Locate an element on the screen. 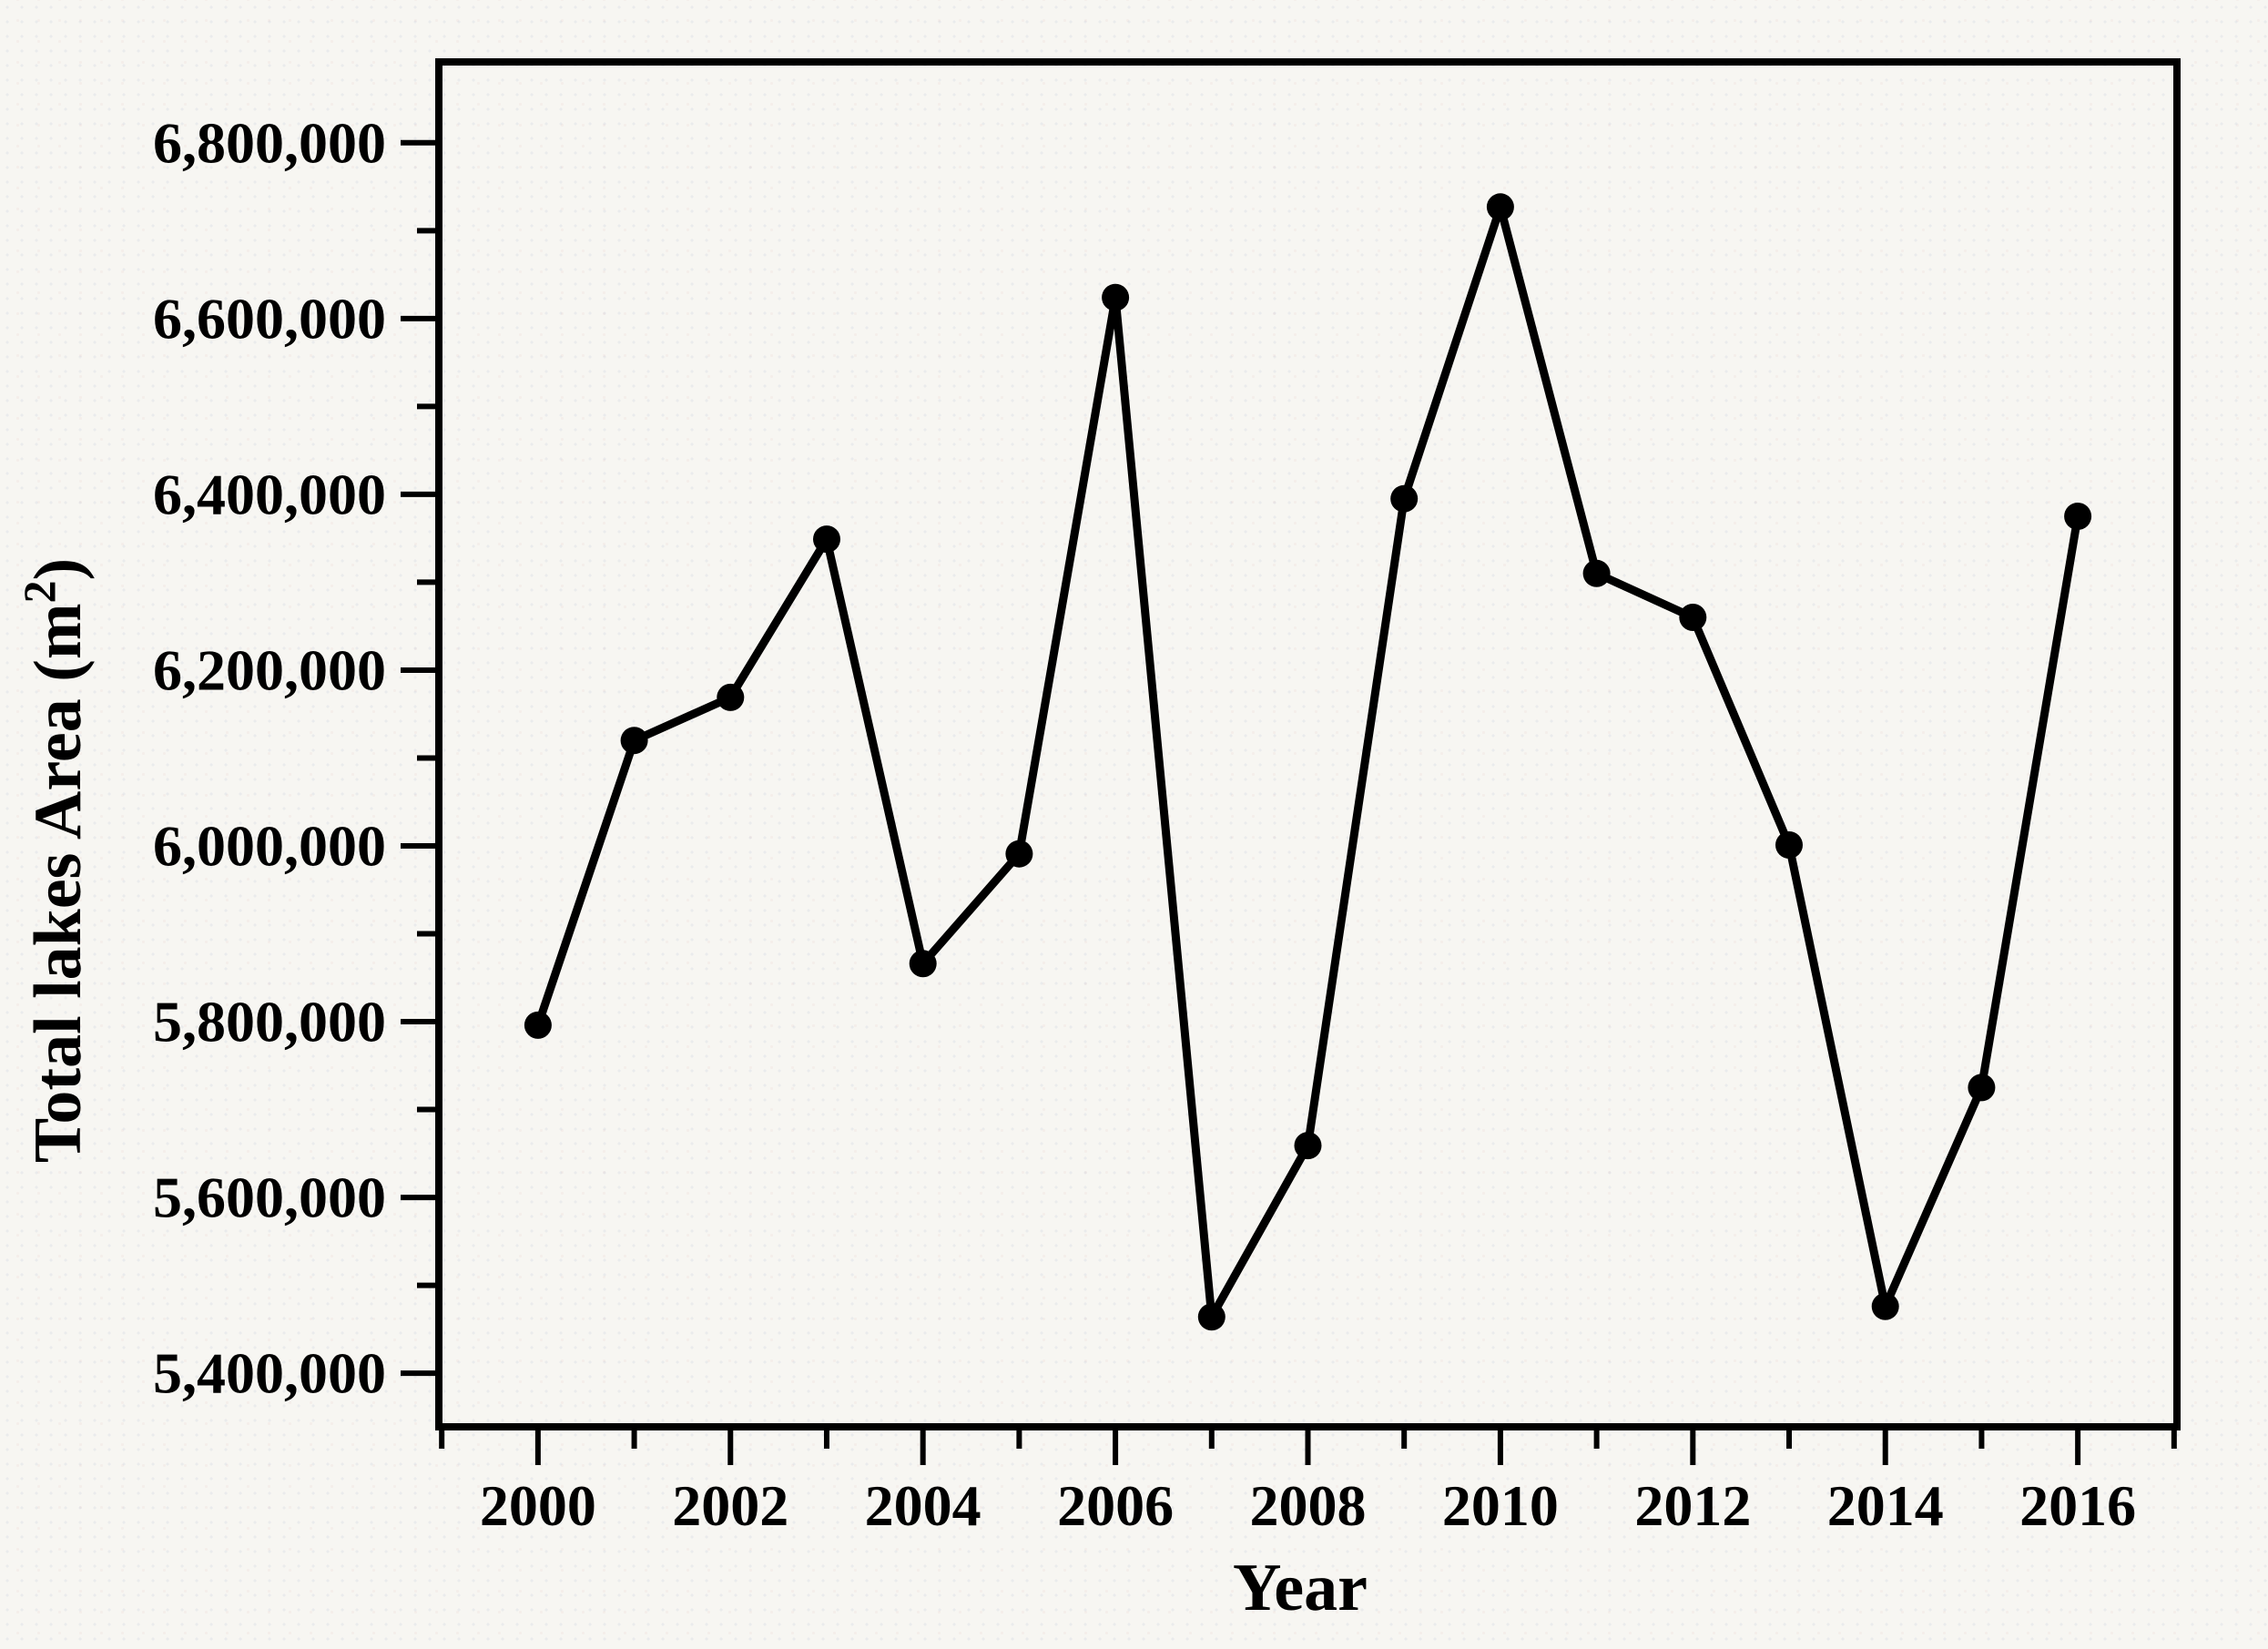  x-tick-label: 2010 is located at coordinates (1500, 1505).